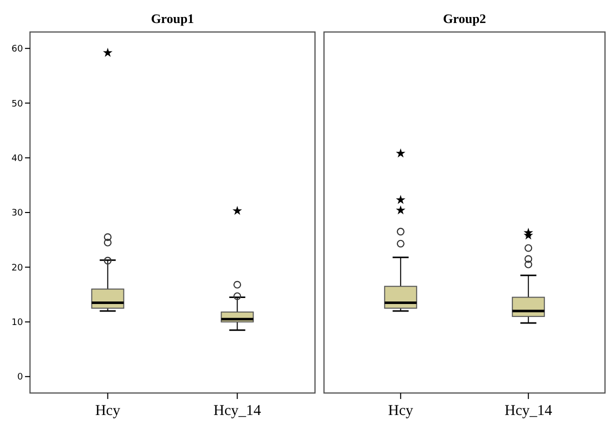 The height and width of the screenshot is (423, 608). Describe the element at coordinates (464, 18) in the screenshot. I see `chart-title: Group2` at that location.